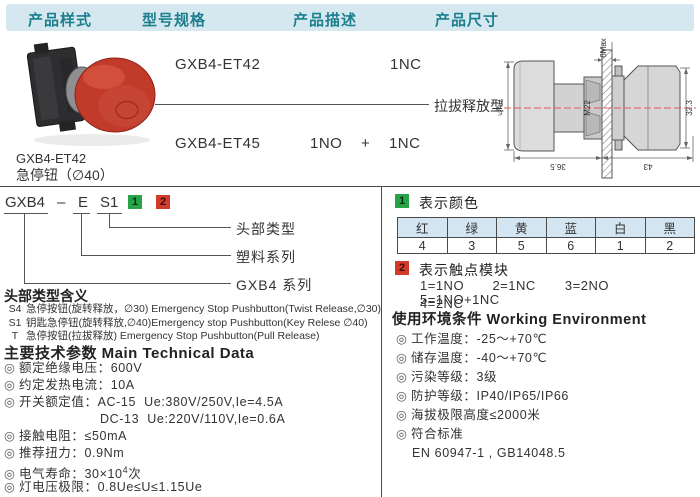 The image size is (700, 497). I want to click on color-header: 黄, so click(521, 227).